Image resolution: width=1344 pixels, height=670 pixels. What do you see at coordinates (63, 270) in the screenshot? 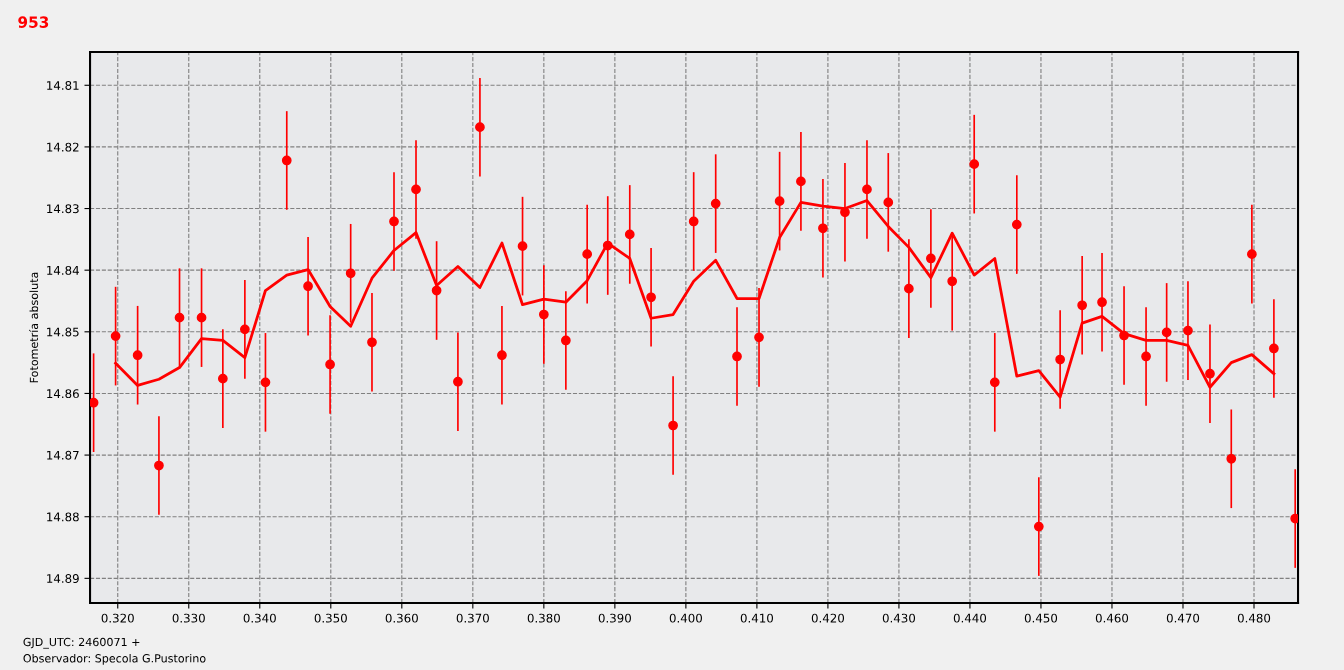
I see `y-tick-label: 14.84` at bounding box center [63, 270].